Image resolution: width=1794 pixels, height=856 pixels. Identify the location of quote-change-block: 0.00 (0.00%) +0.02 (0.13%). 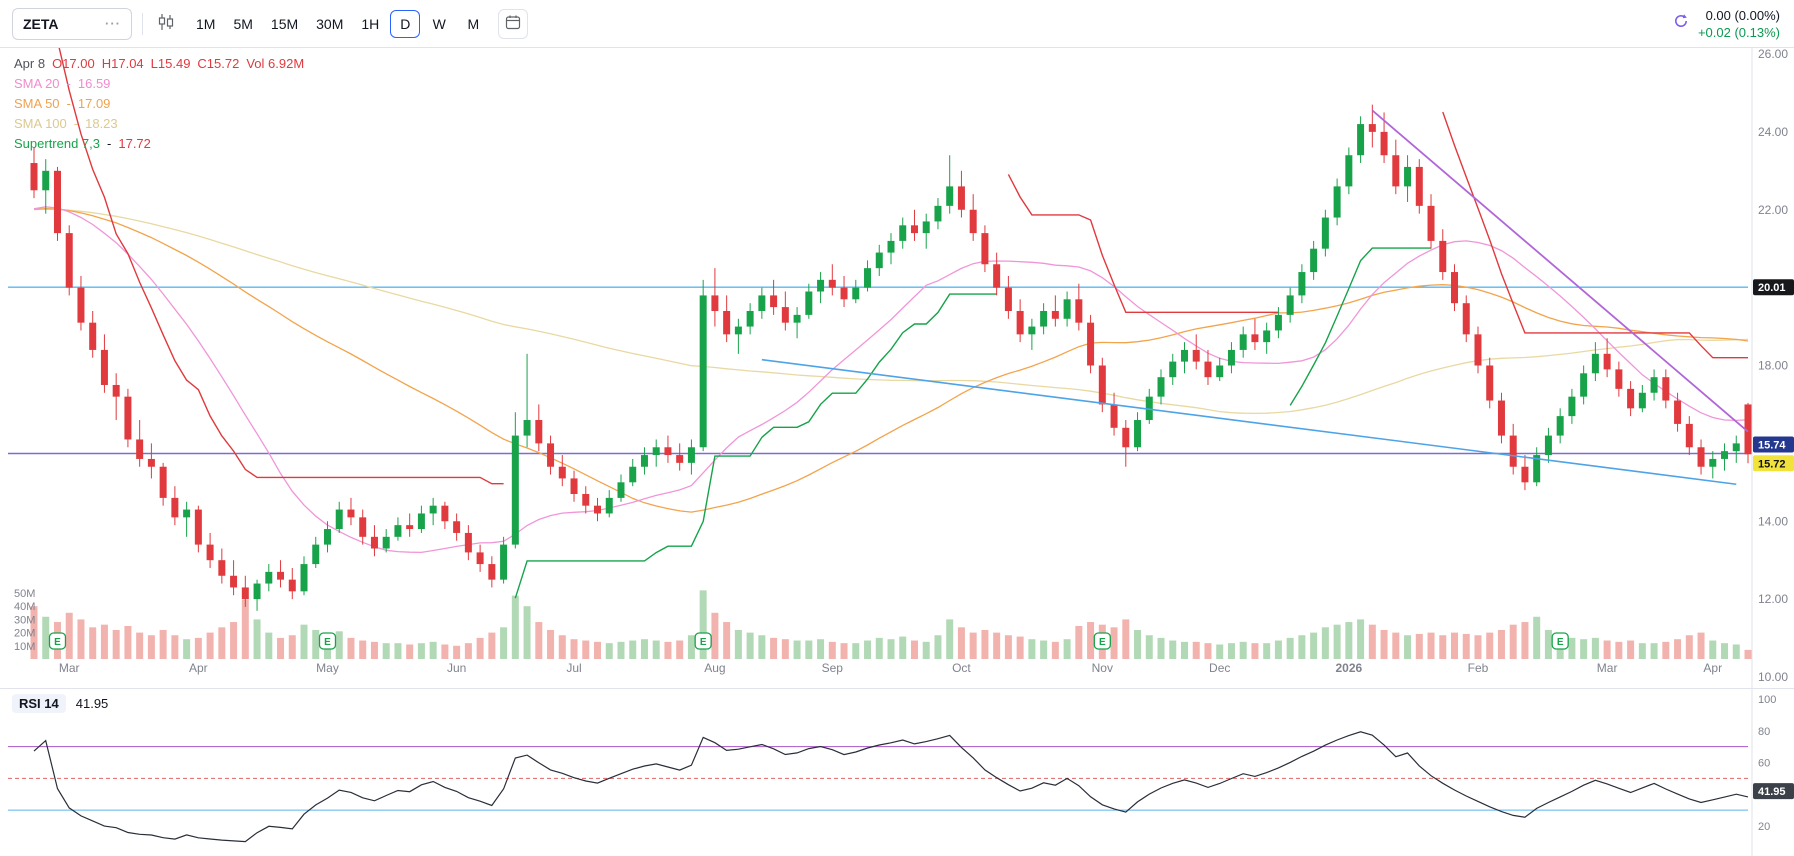
(1727, 24).